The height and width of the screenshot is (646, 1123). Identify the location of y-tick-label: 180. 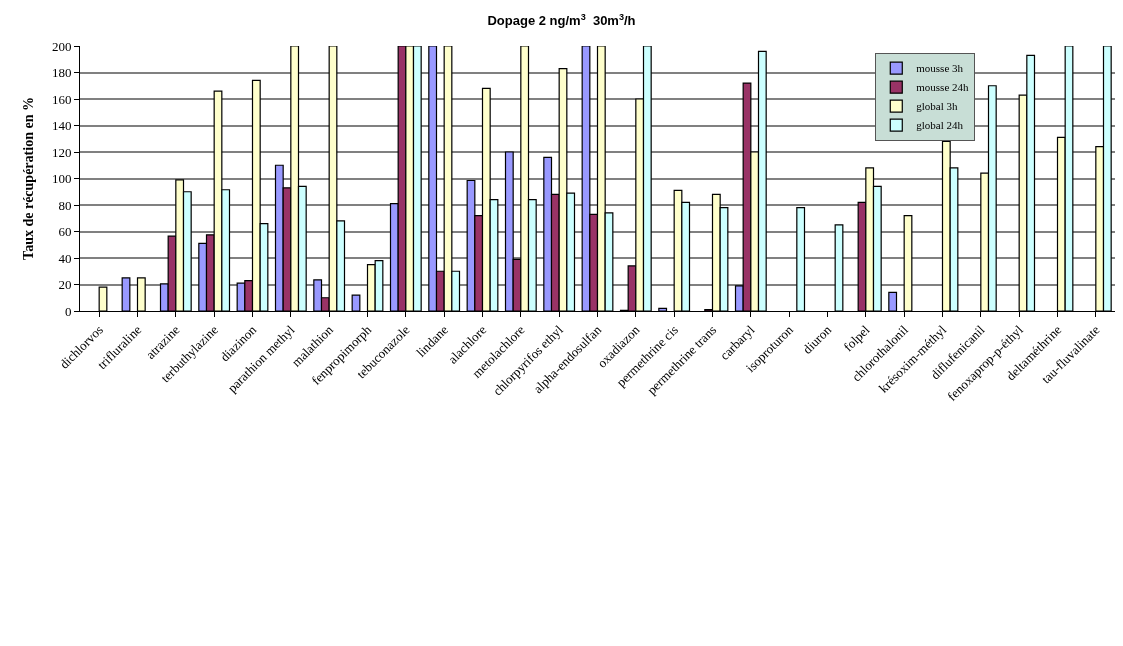
(61, 73).